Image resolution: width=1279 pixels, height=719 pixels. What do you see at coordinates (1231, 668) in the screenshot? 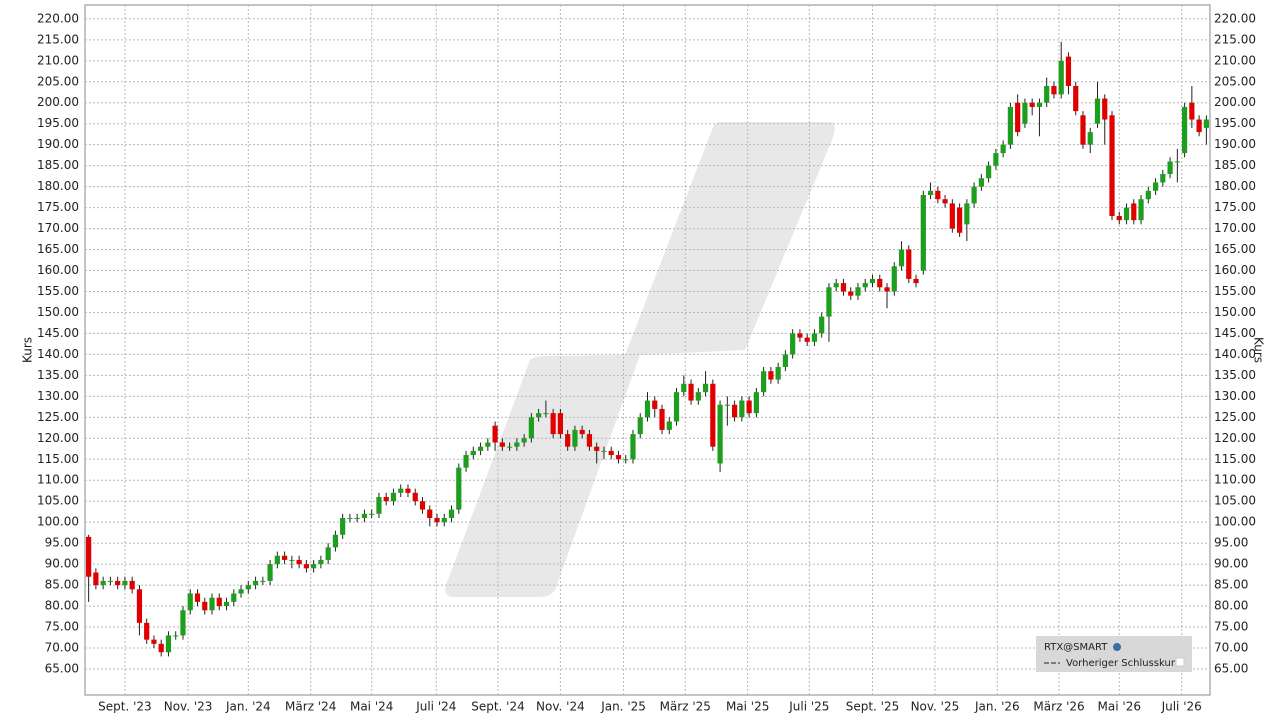
I see `y2-tick-label: 65.00` at bounding box center [1231, 668].